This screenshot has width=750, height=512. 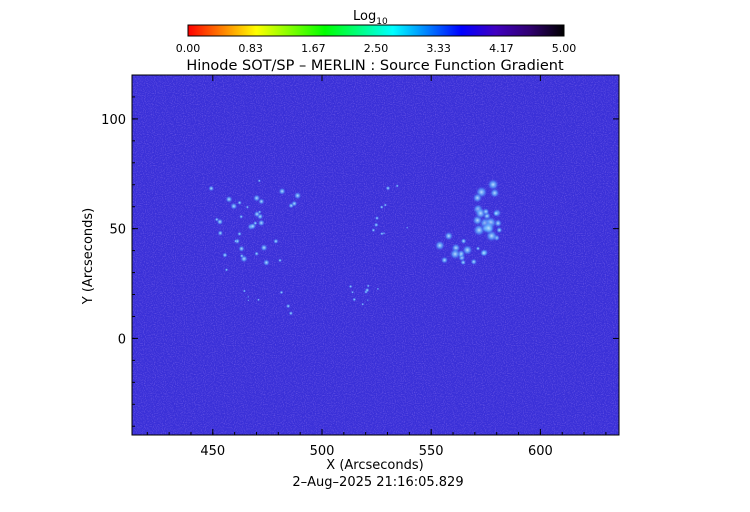 What do you see at coordinates (117, 230) in the screenshot?
I see `y-tick-label: 50` at bounding box center [117, 230].